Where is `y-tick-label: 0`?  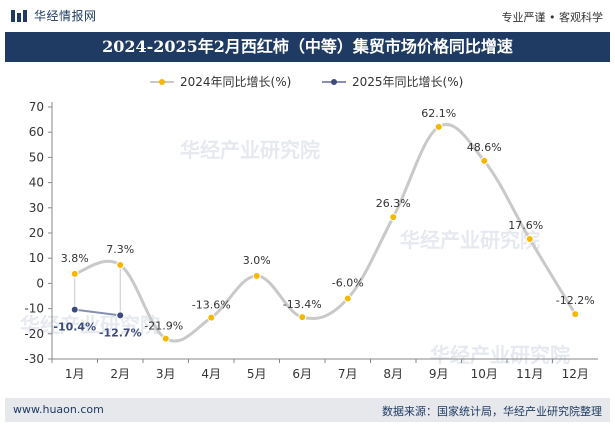 y-tick-label: 0 is located at coordinates (40, 283).